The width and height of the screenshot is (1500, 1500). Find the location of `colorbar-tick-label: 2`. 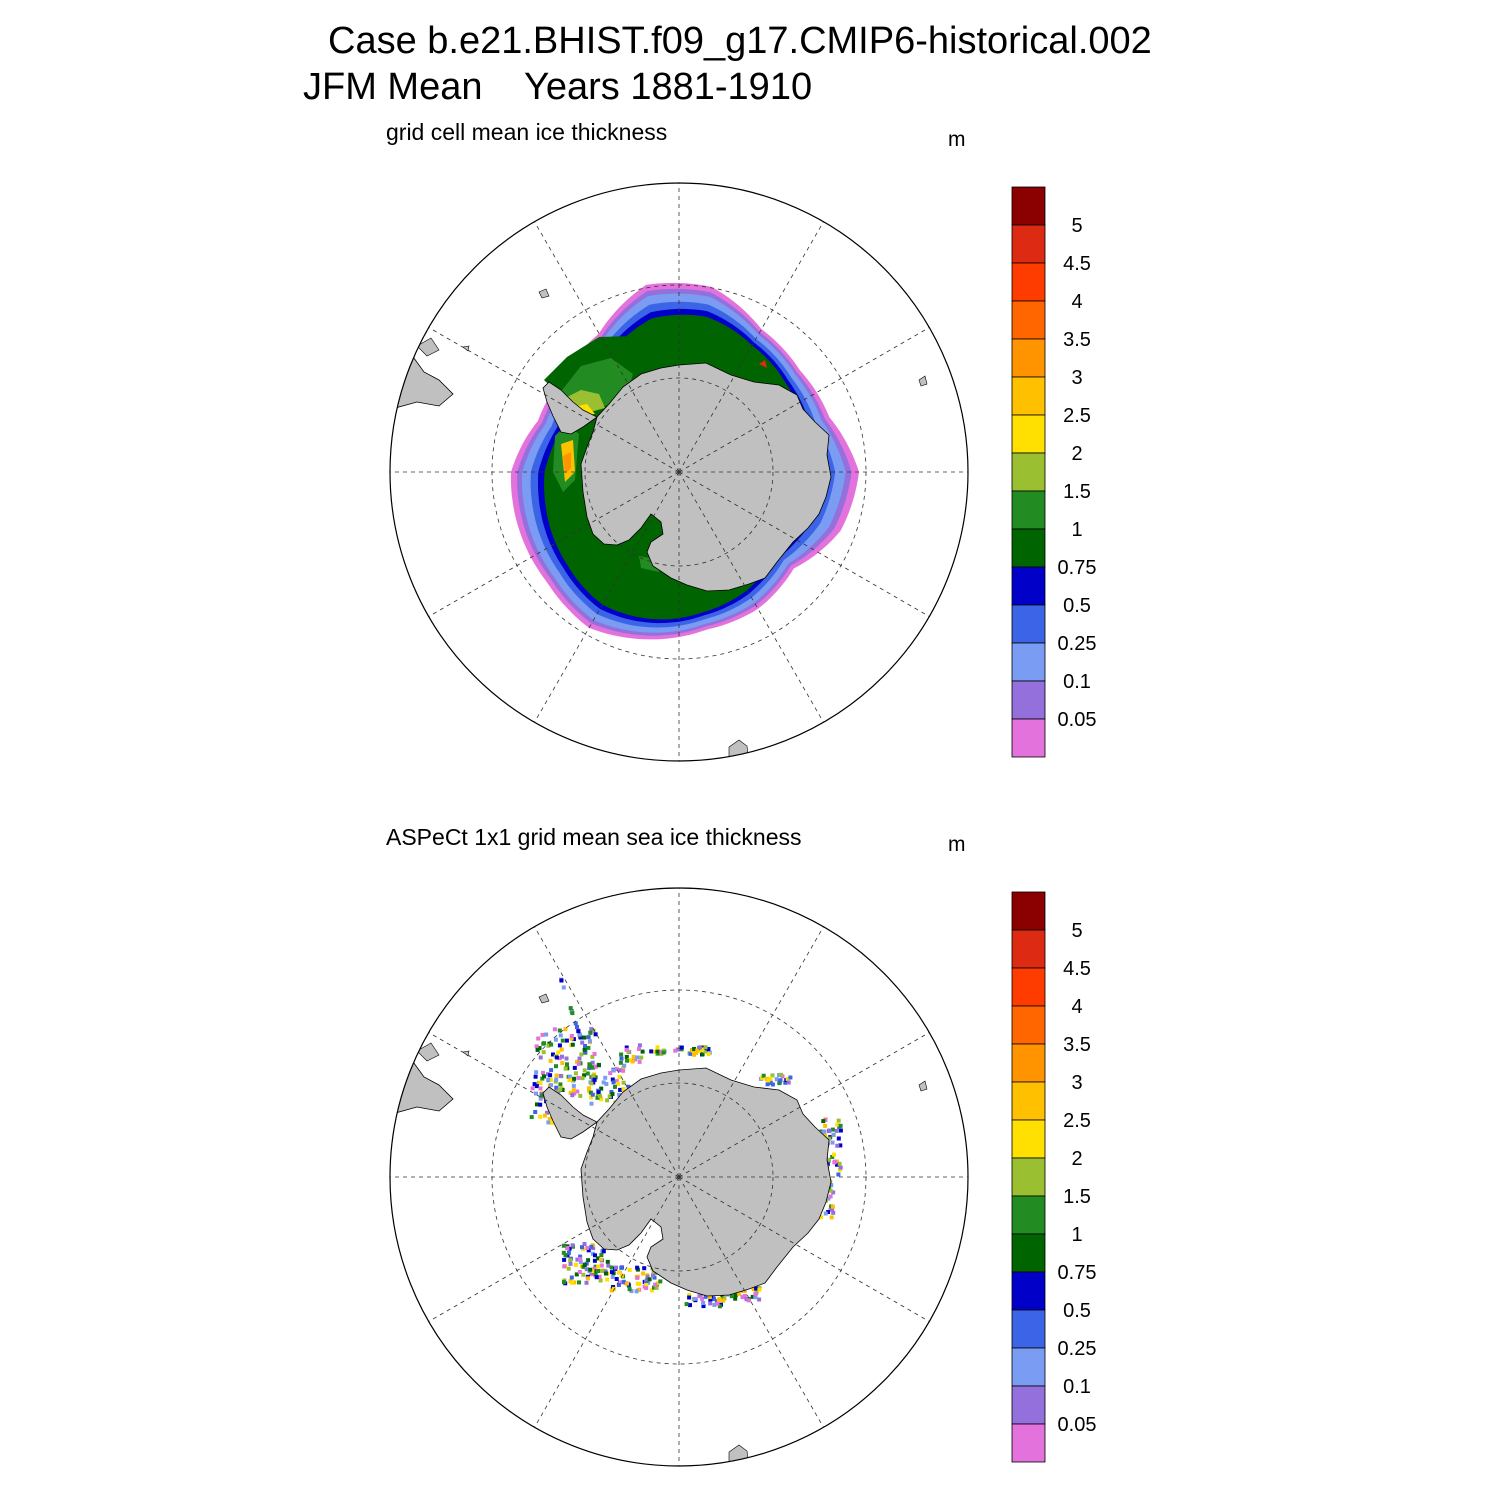

colorbar-tick-label: 2 is located at coordinates (1076, 1159).